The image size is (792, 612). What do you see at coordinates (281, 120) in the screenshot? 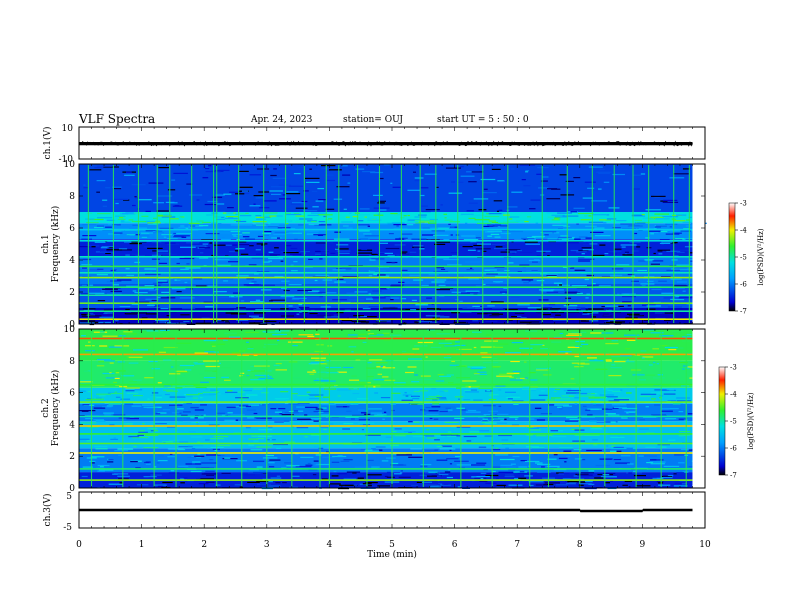
I see `date-label: Apr. 24, 2023` at bounding box center [281, 120].